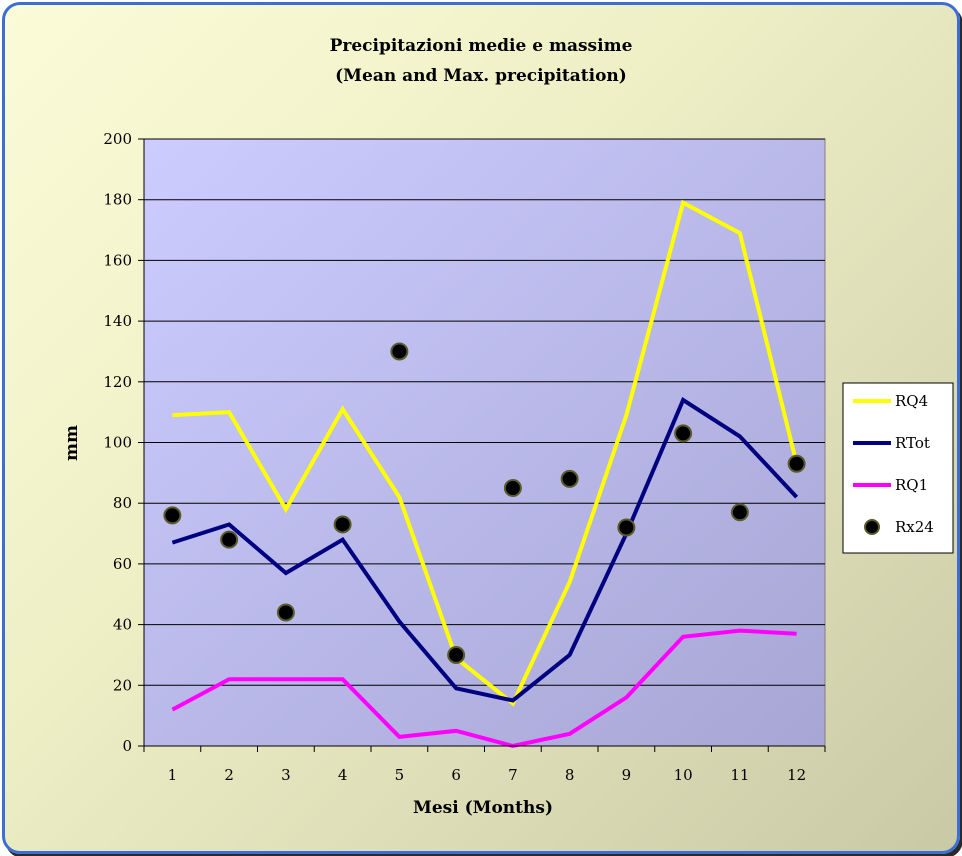 This screenshot has width=962, height=856. What do you see at coordinates (72, 443) in the screenshot?
I see `y-axis-label: mm` at bounding box center [72, 443].